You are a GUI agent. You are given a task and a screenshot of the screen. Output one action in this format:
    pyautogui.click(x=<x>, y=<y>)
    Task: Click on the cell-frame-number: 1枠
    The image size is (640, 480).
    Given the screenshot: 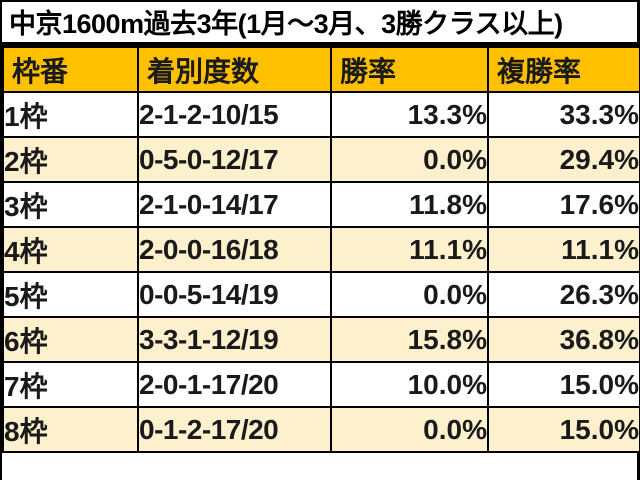 What is the action you would take?
    pyautogui.click(x=70, y=114)
    